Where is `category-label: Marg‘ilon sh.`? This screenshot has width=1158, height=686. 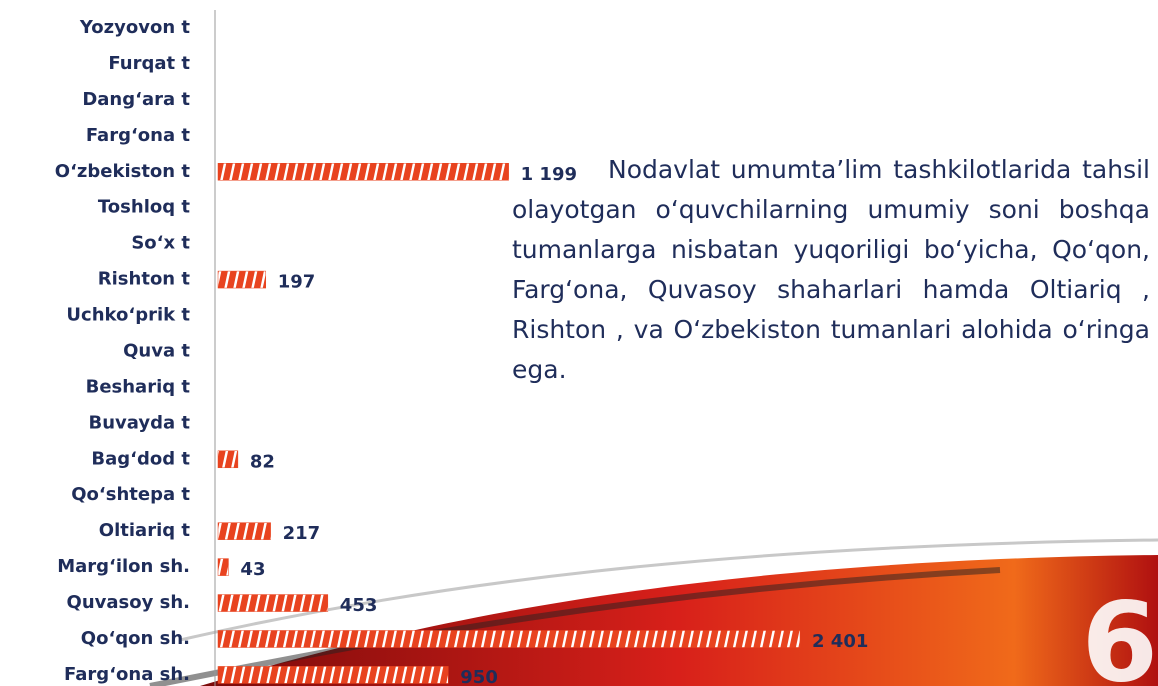 category-label: Marg‘ilon sh. is located at coordinates (123, 566).